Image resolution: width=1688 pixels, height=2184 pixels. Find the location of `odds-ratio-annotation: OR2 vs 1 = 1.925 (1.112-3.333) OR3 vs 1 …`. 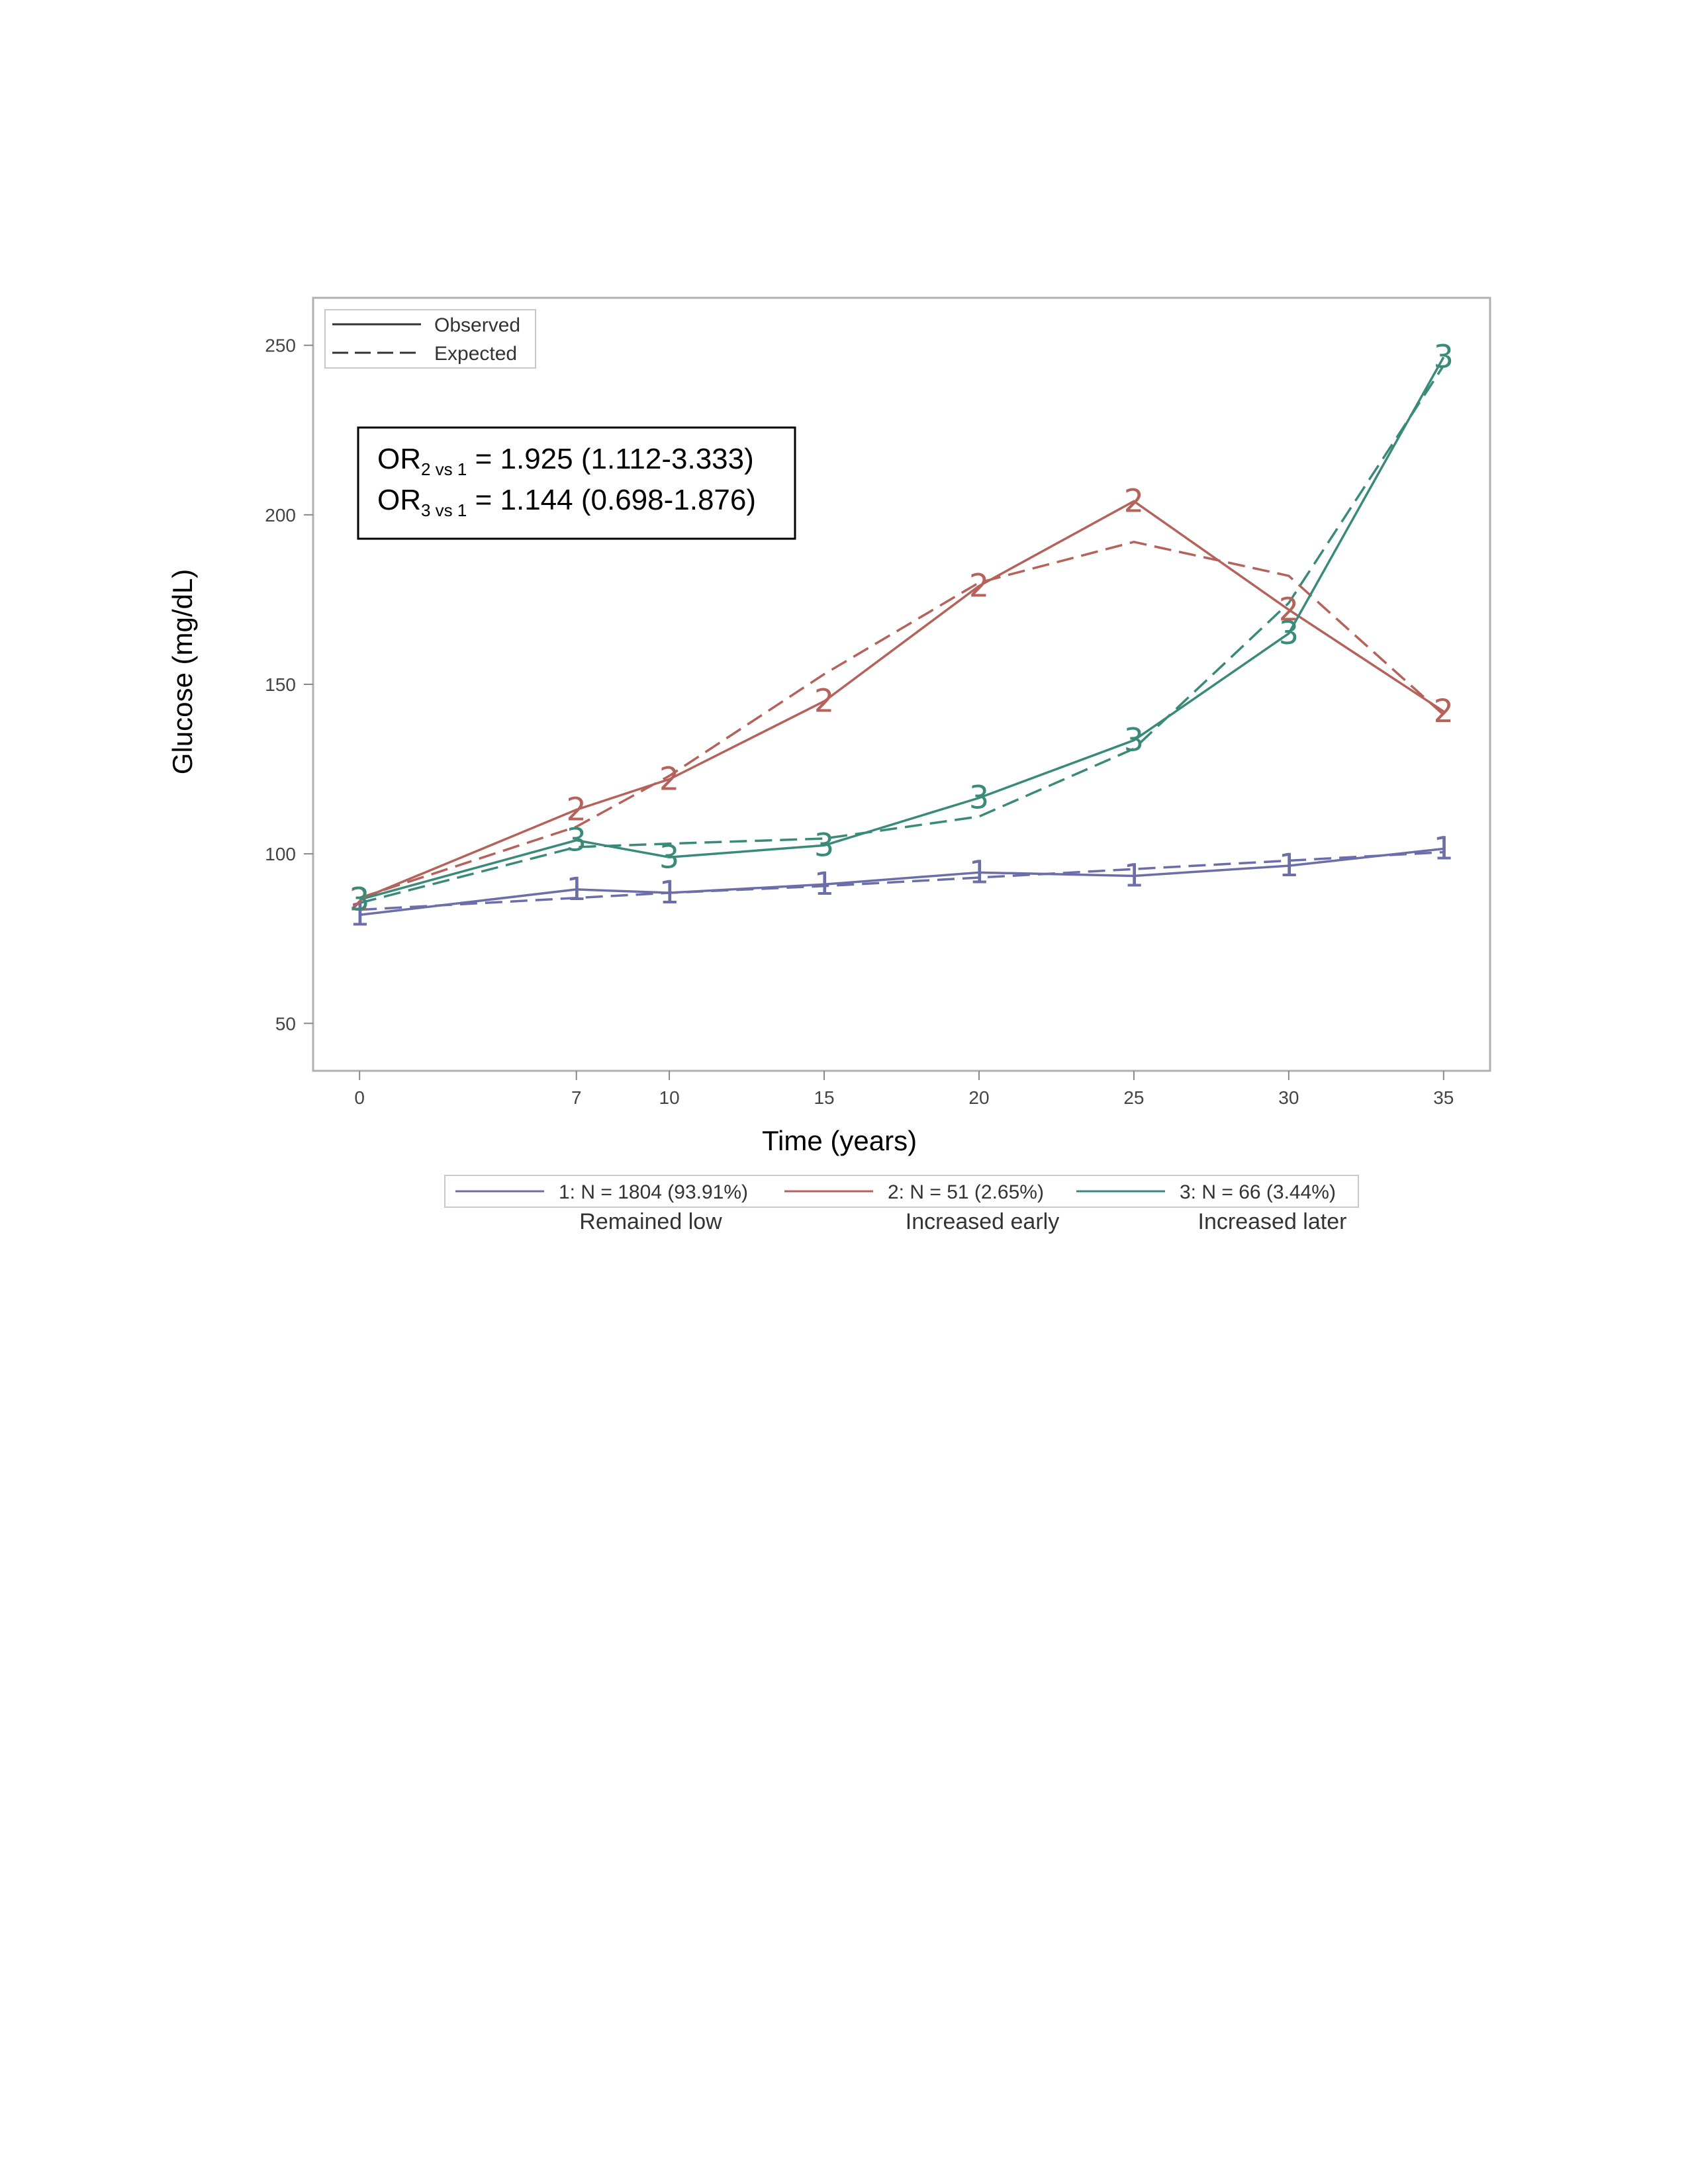

odds-ratio-annotation: OR2 vs 1 = 1.925 (1.112-3.333) OR3 vs 1 … is located at coordinates (576, 483).